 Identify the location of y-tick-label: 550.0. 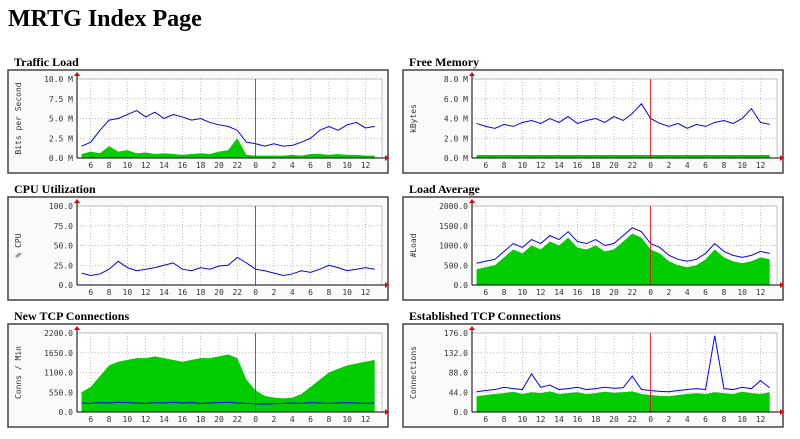
(61, 392).